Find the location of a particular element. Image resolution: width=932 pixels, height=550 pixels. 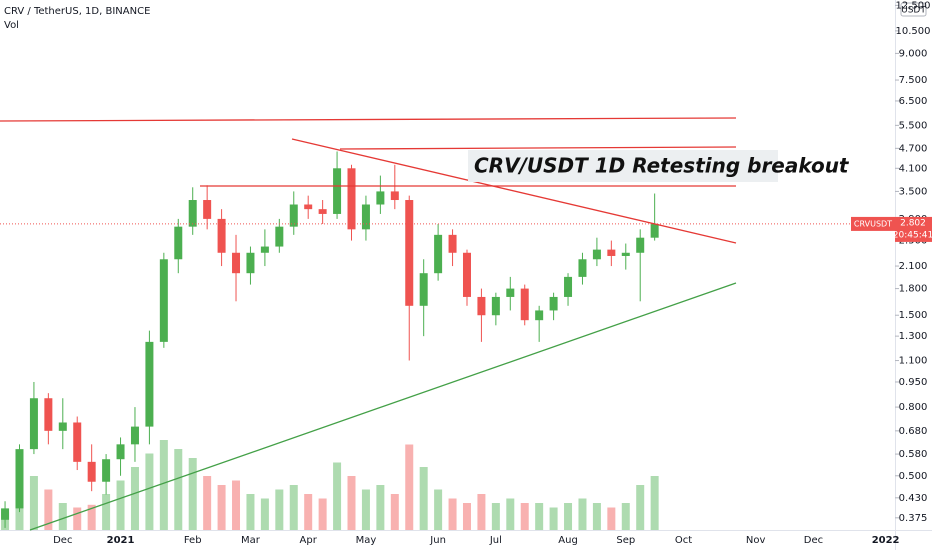

x-tick-label: Nov is located at coordinates (756, 540).